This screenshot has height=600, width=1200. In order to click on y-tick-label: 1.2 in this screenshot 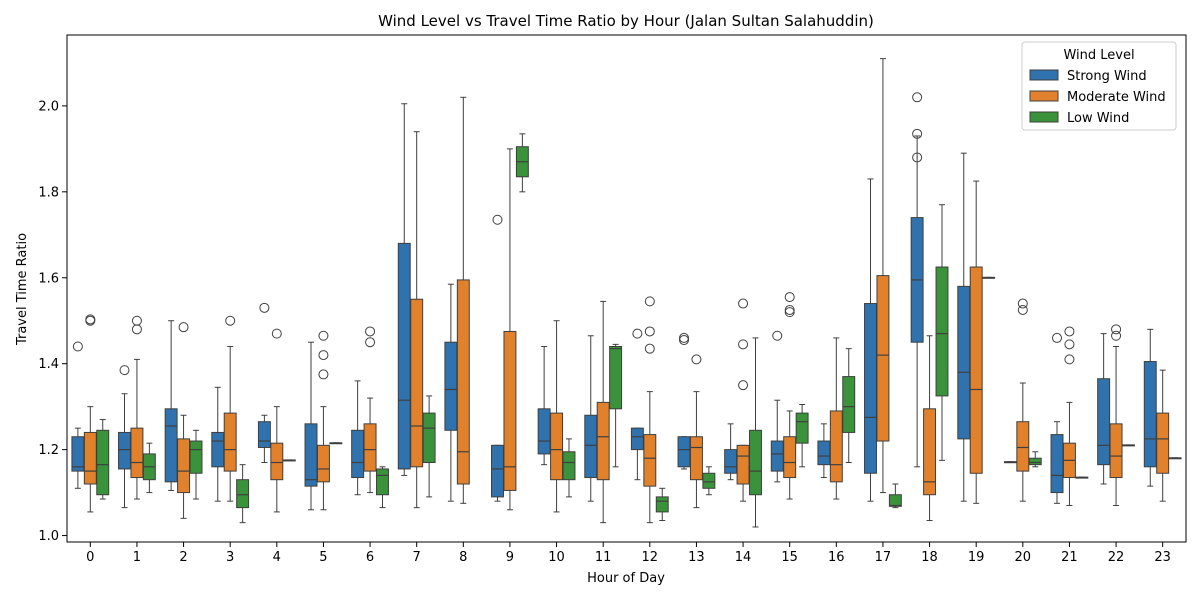, I will do `click(48, 450)`.